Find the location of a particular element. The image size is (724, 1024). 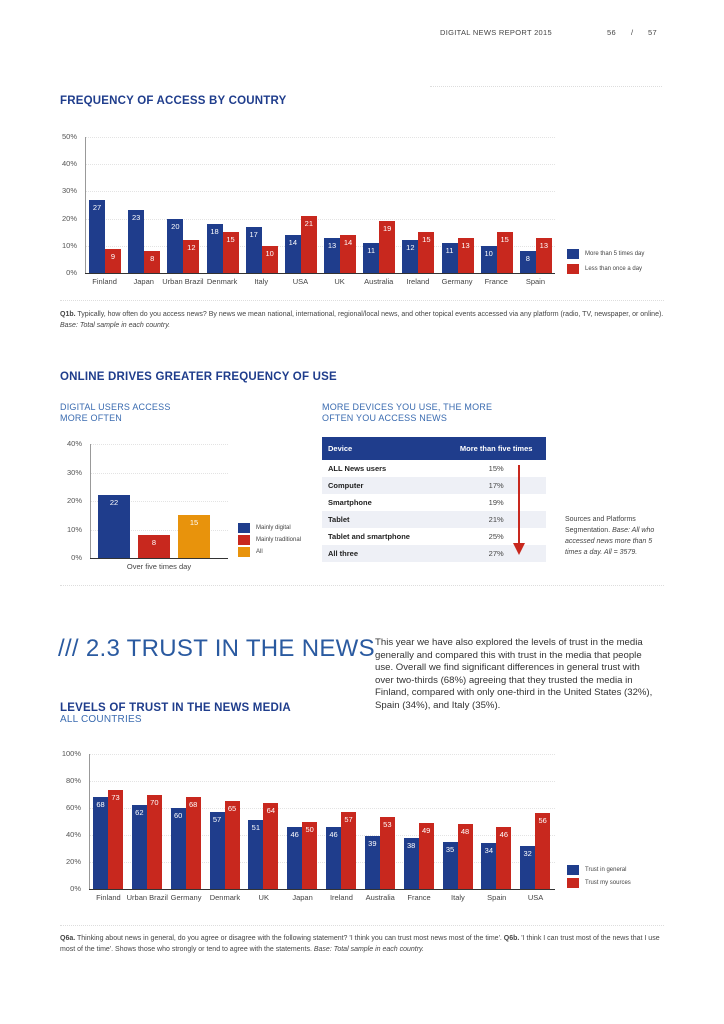

data-label: 34 is located at coordinates (488, 851).